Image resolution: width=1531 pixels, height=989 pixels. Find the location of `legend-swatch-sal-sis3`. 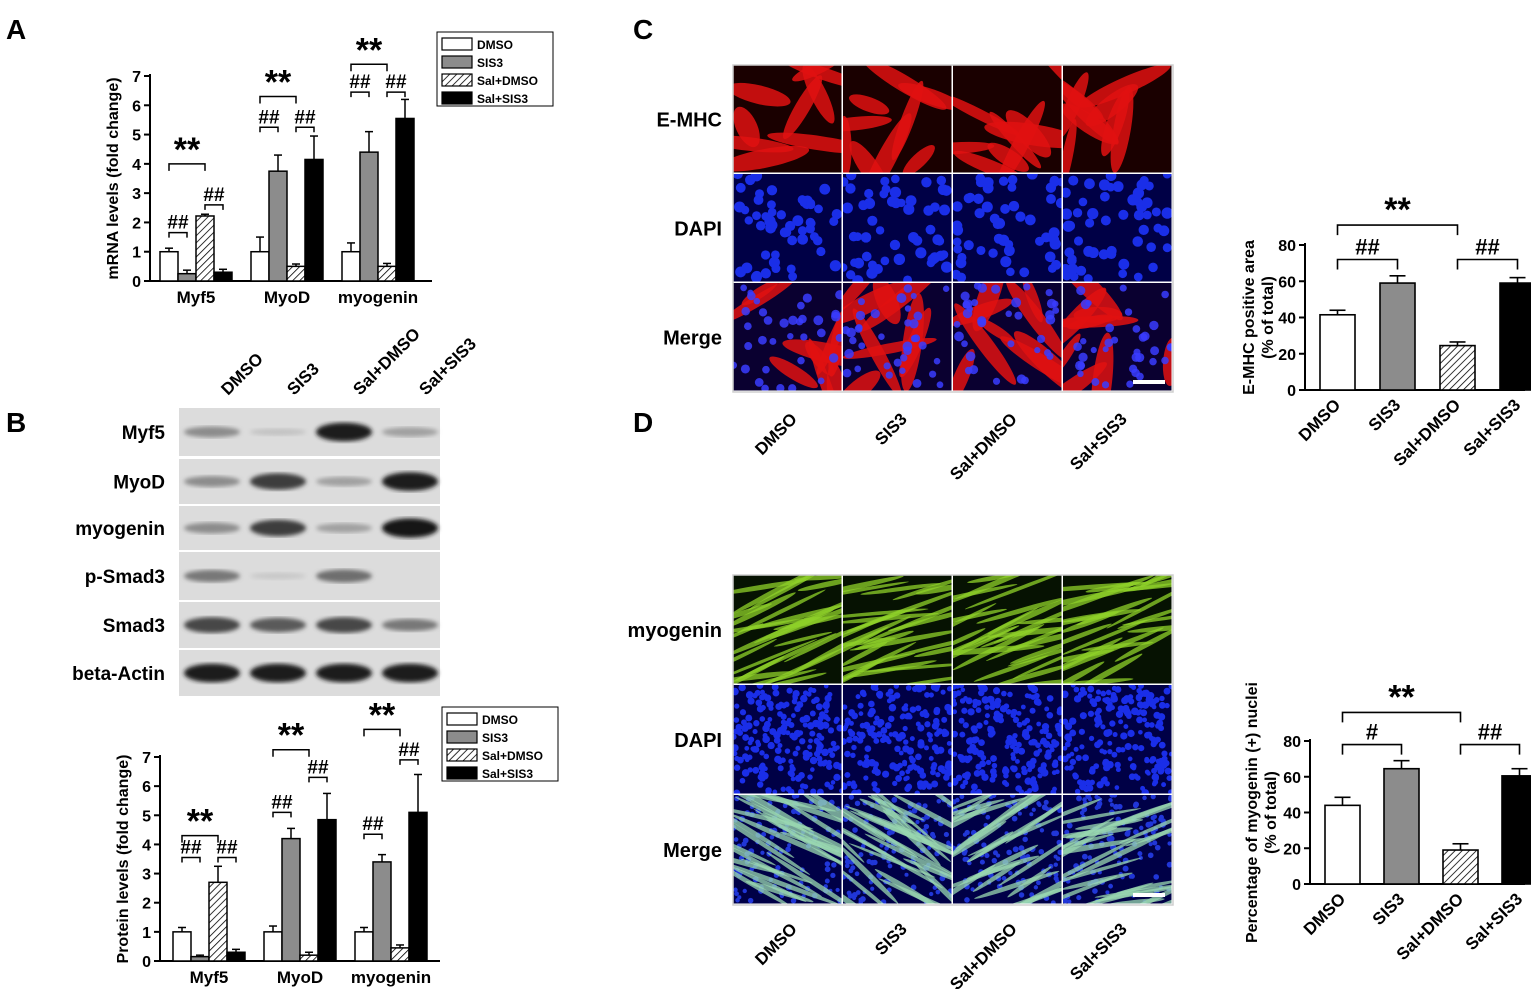

legend-swatch-sal-sis3 is located at coordinates (462, 773).